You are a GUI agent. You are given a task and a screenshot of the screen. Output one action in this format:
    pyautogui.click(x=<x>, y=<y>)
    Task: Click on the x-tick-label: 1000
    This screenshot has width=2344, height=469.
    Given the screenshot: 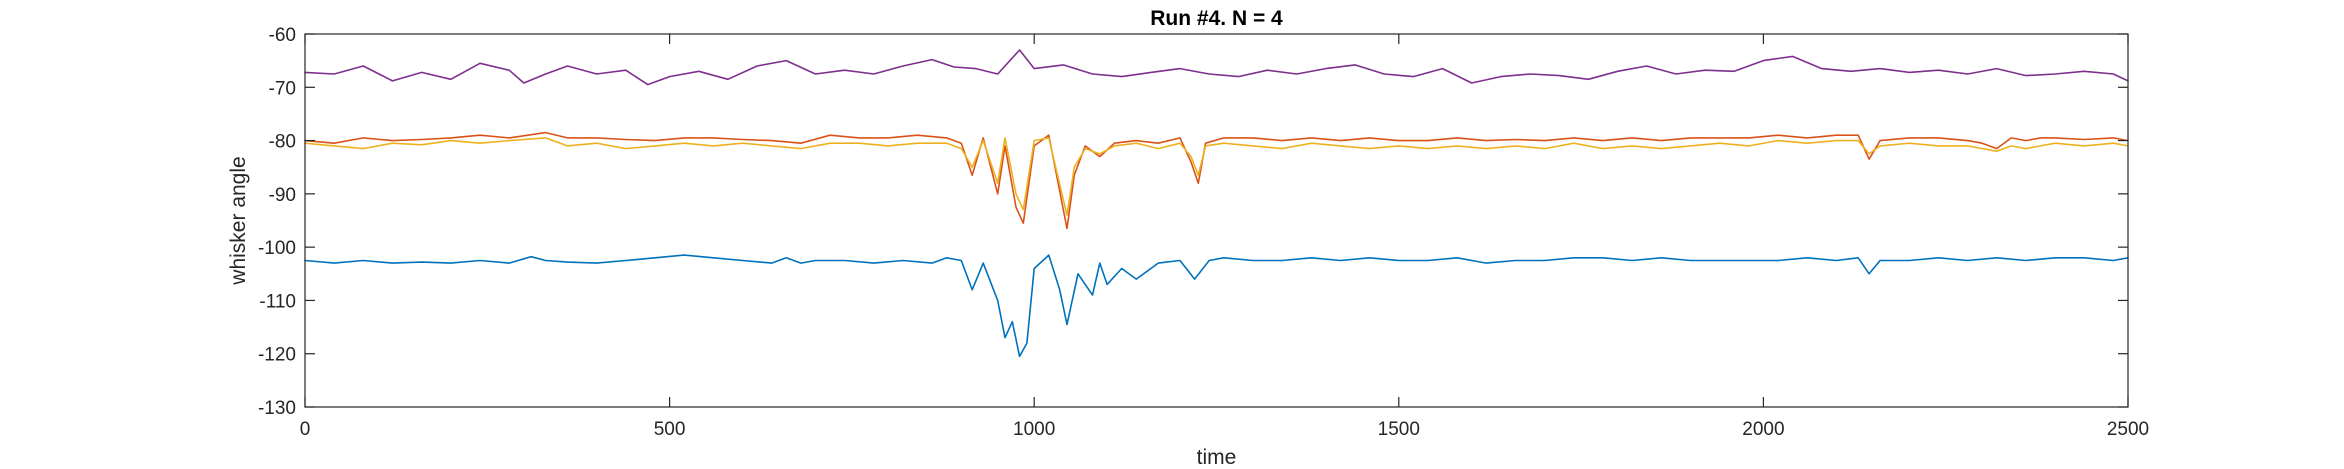 What is the action you would take?
    pyautogui.click(x=1034, y=429)
    